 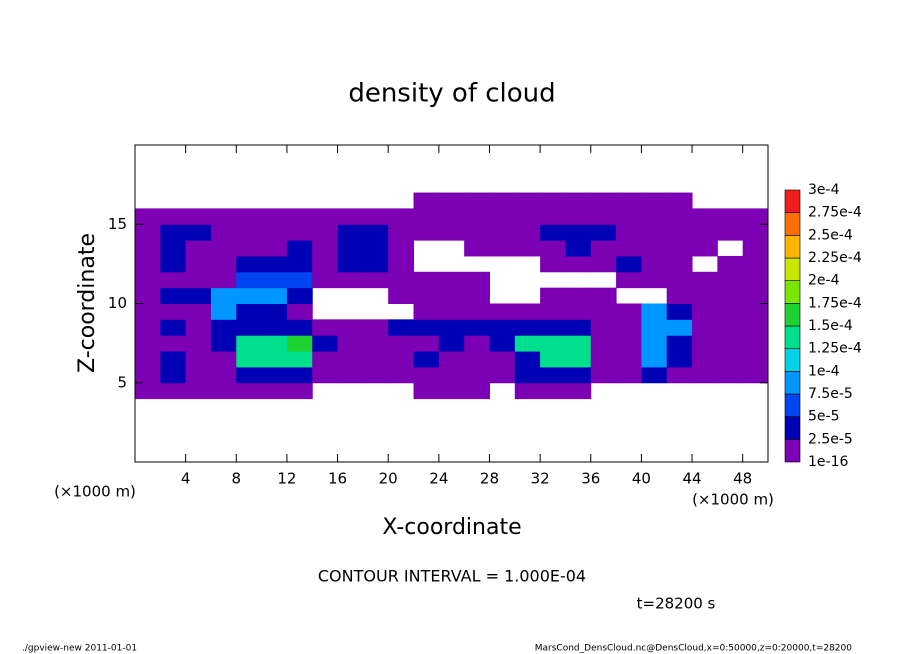 What do you see at coordinates (830, 326) in the screenshot?
I see `colorbar-label: 1.5e-4` at bounding box center [830, 326].